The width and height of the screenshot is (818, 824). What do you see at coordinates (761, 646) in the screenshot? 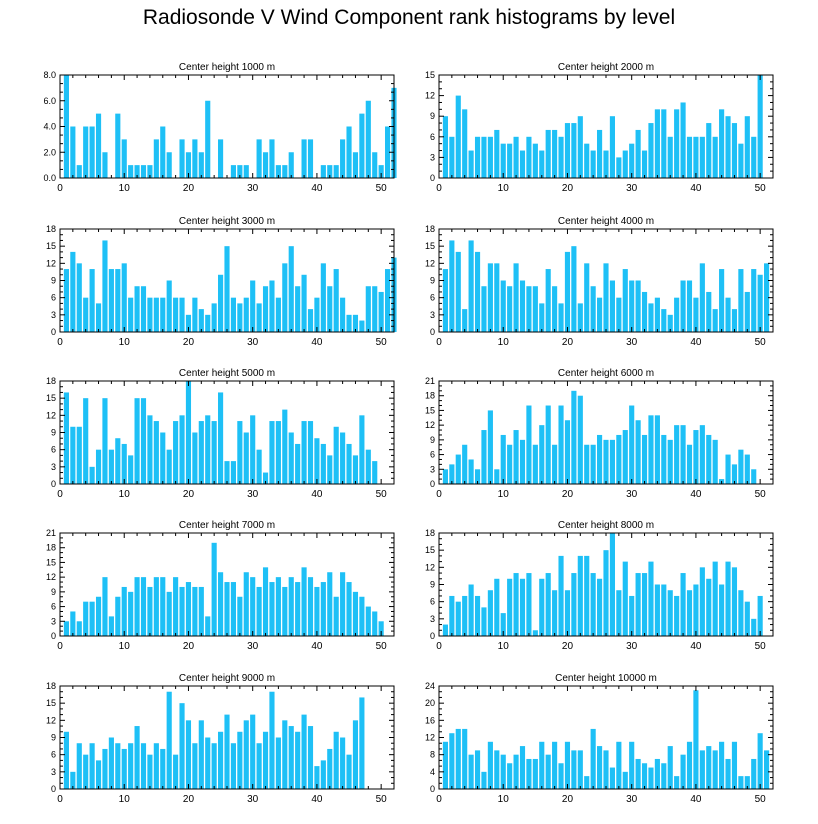
I see `x-tick-label: 50` at bounding box center [761, 646].